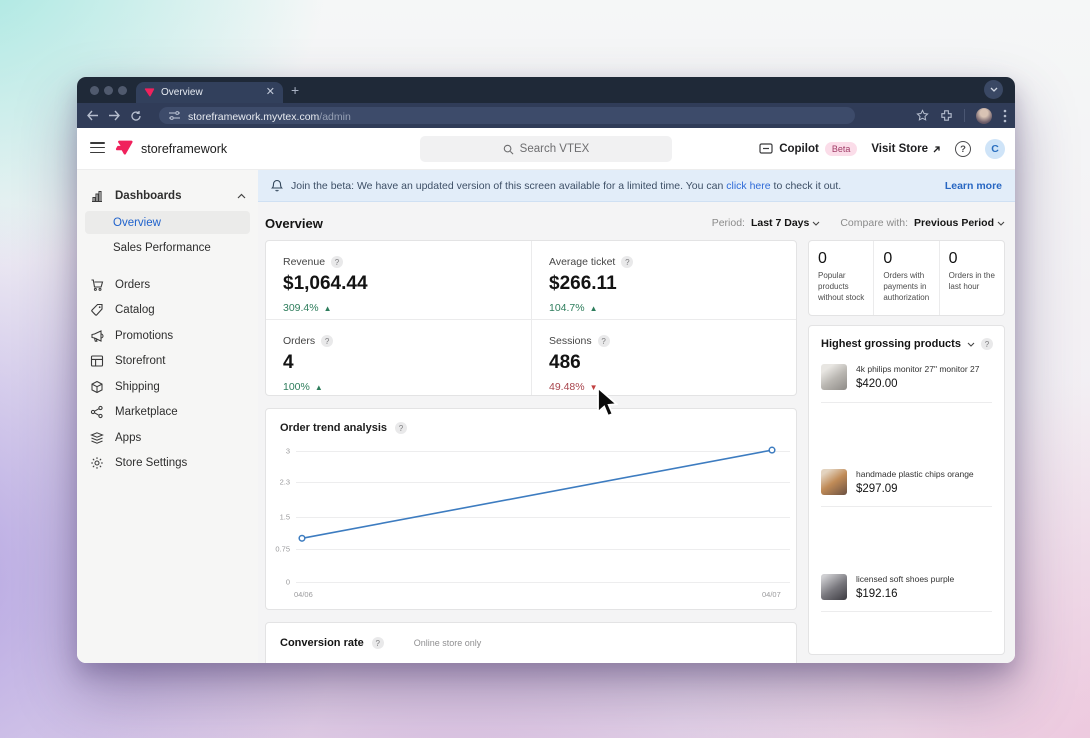 This screenshot has height=738, width=1090. Describe the element at coordinates (294, 223) in the screenshot. I see `page-title: Overview` at that location.